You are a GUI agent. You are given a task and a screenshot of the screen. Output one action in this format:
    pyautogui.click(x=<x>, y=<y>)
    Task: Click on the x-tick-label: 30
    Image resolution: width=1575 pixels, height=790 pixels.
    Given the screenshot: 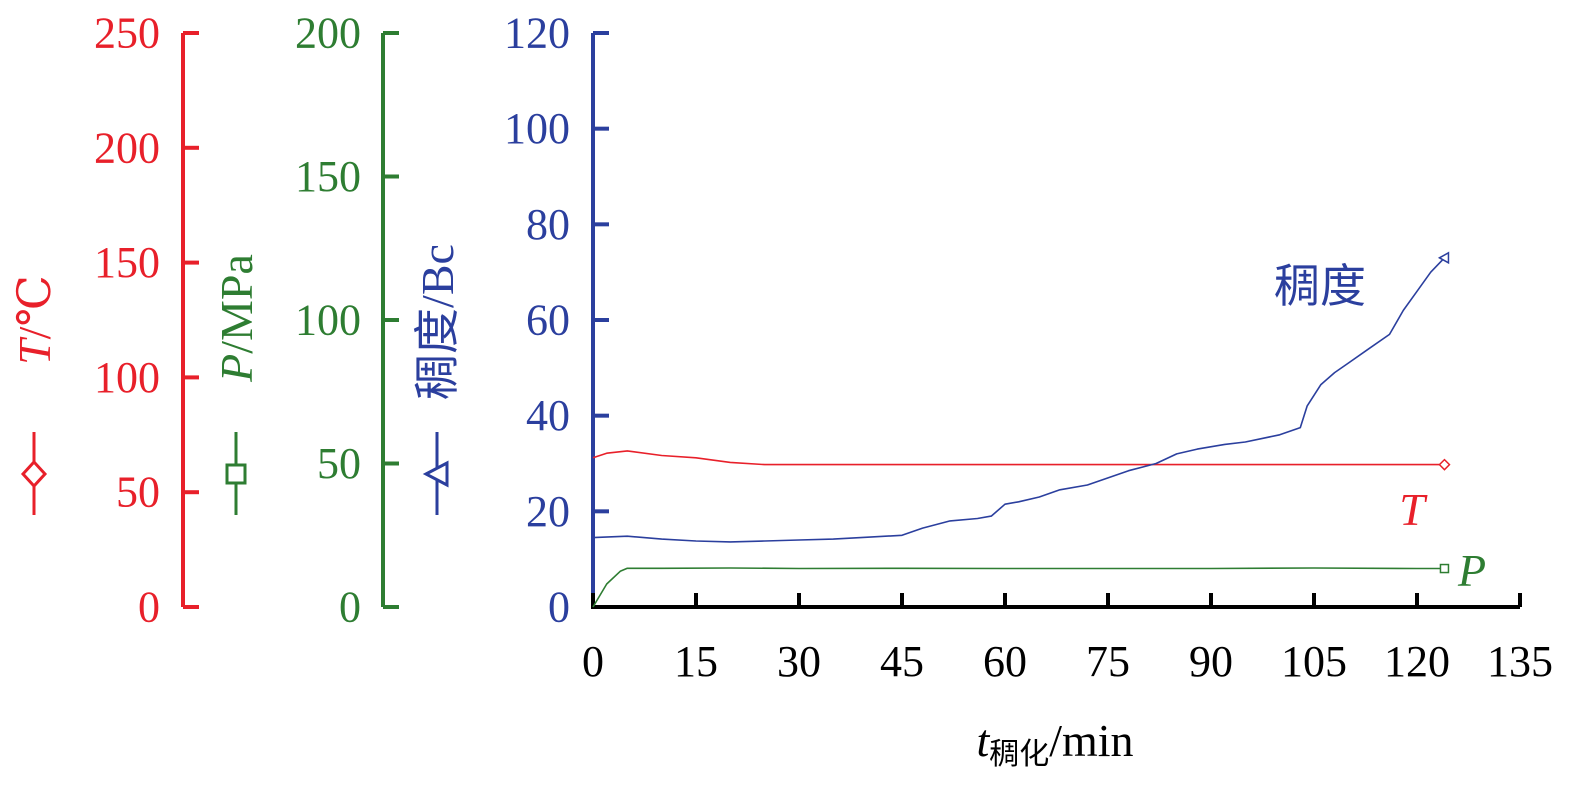 What is the action you would take?
    pyautogui.click(x=799, y=661)
    